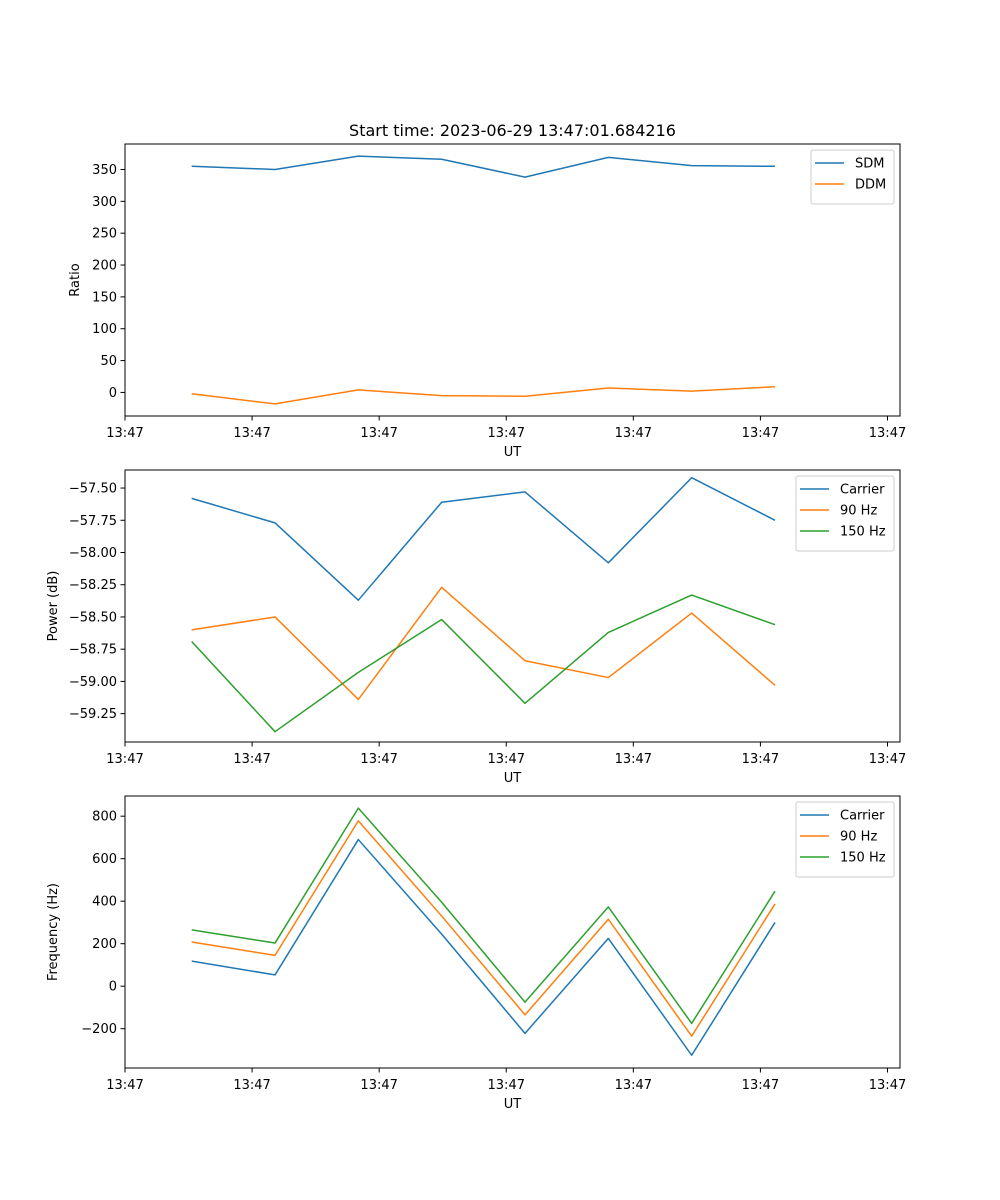  Describe the element at coordinates (93, 650) in the screenshot. I see `power-y-tick-label: −58.75` at that location.